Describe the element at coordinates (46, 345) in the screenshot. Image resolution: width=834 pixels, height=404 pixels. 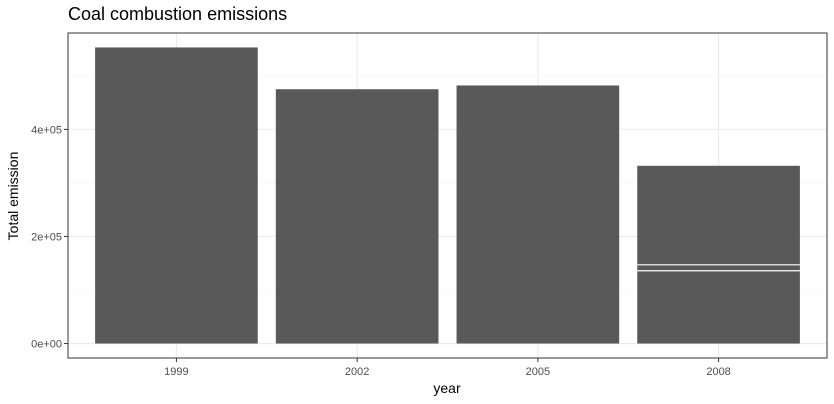
I see `y-tick-label: 0e+00` at that location.